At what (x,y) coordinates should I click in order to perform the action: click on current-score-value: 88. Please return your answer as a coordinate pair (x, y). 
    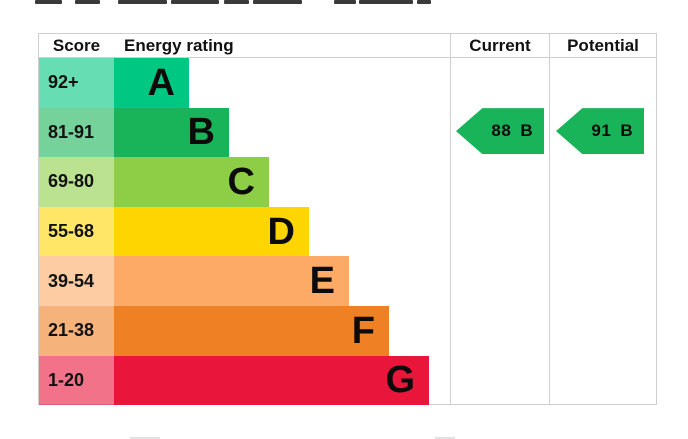
    Looking at the image, I should click on (501, 131).